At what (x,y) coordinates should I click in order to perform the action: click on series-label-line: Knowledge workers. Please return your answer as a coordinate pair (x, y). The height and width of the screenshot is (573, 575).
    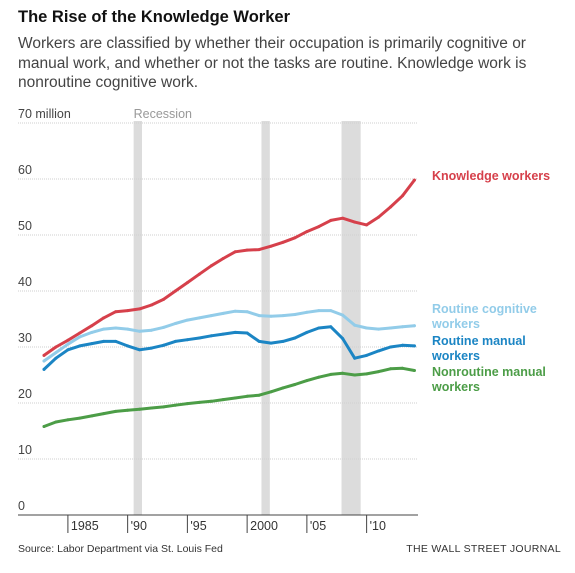
    Looking at the image, I should click on (491, 176).